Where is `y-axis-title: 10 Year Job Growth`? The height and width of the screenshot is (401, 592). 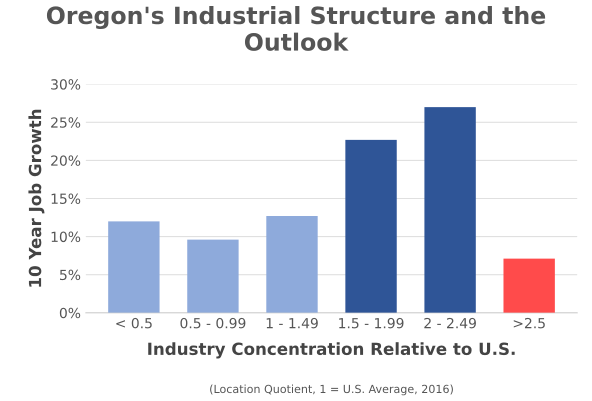 y-axis-title: 10 Year Job Growth is located at coordinates (36, 198).